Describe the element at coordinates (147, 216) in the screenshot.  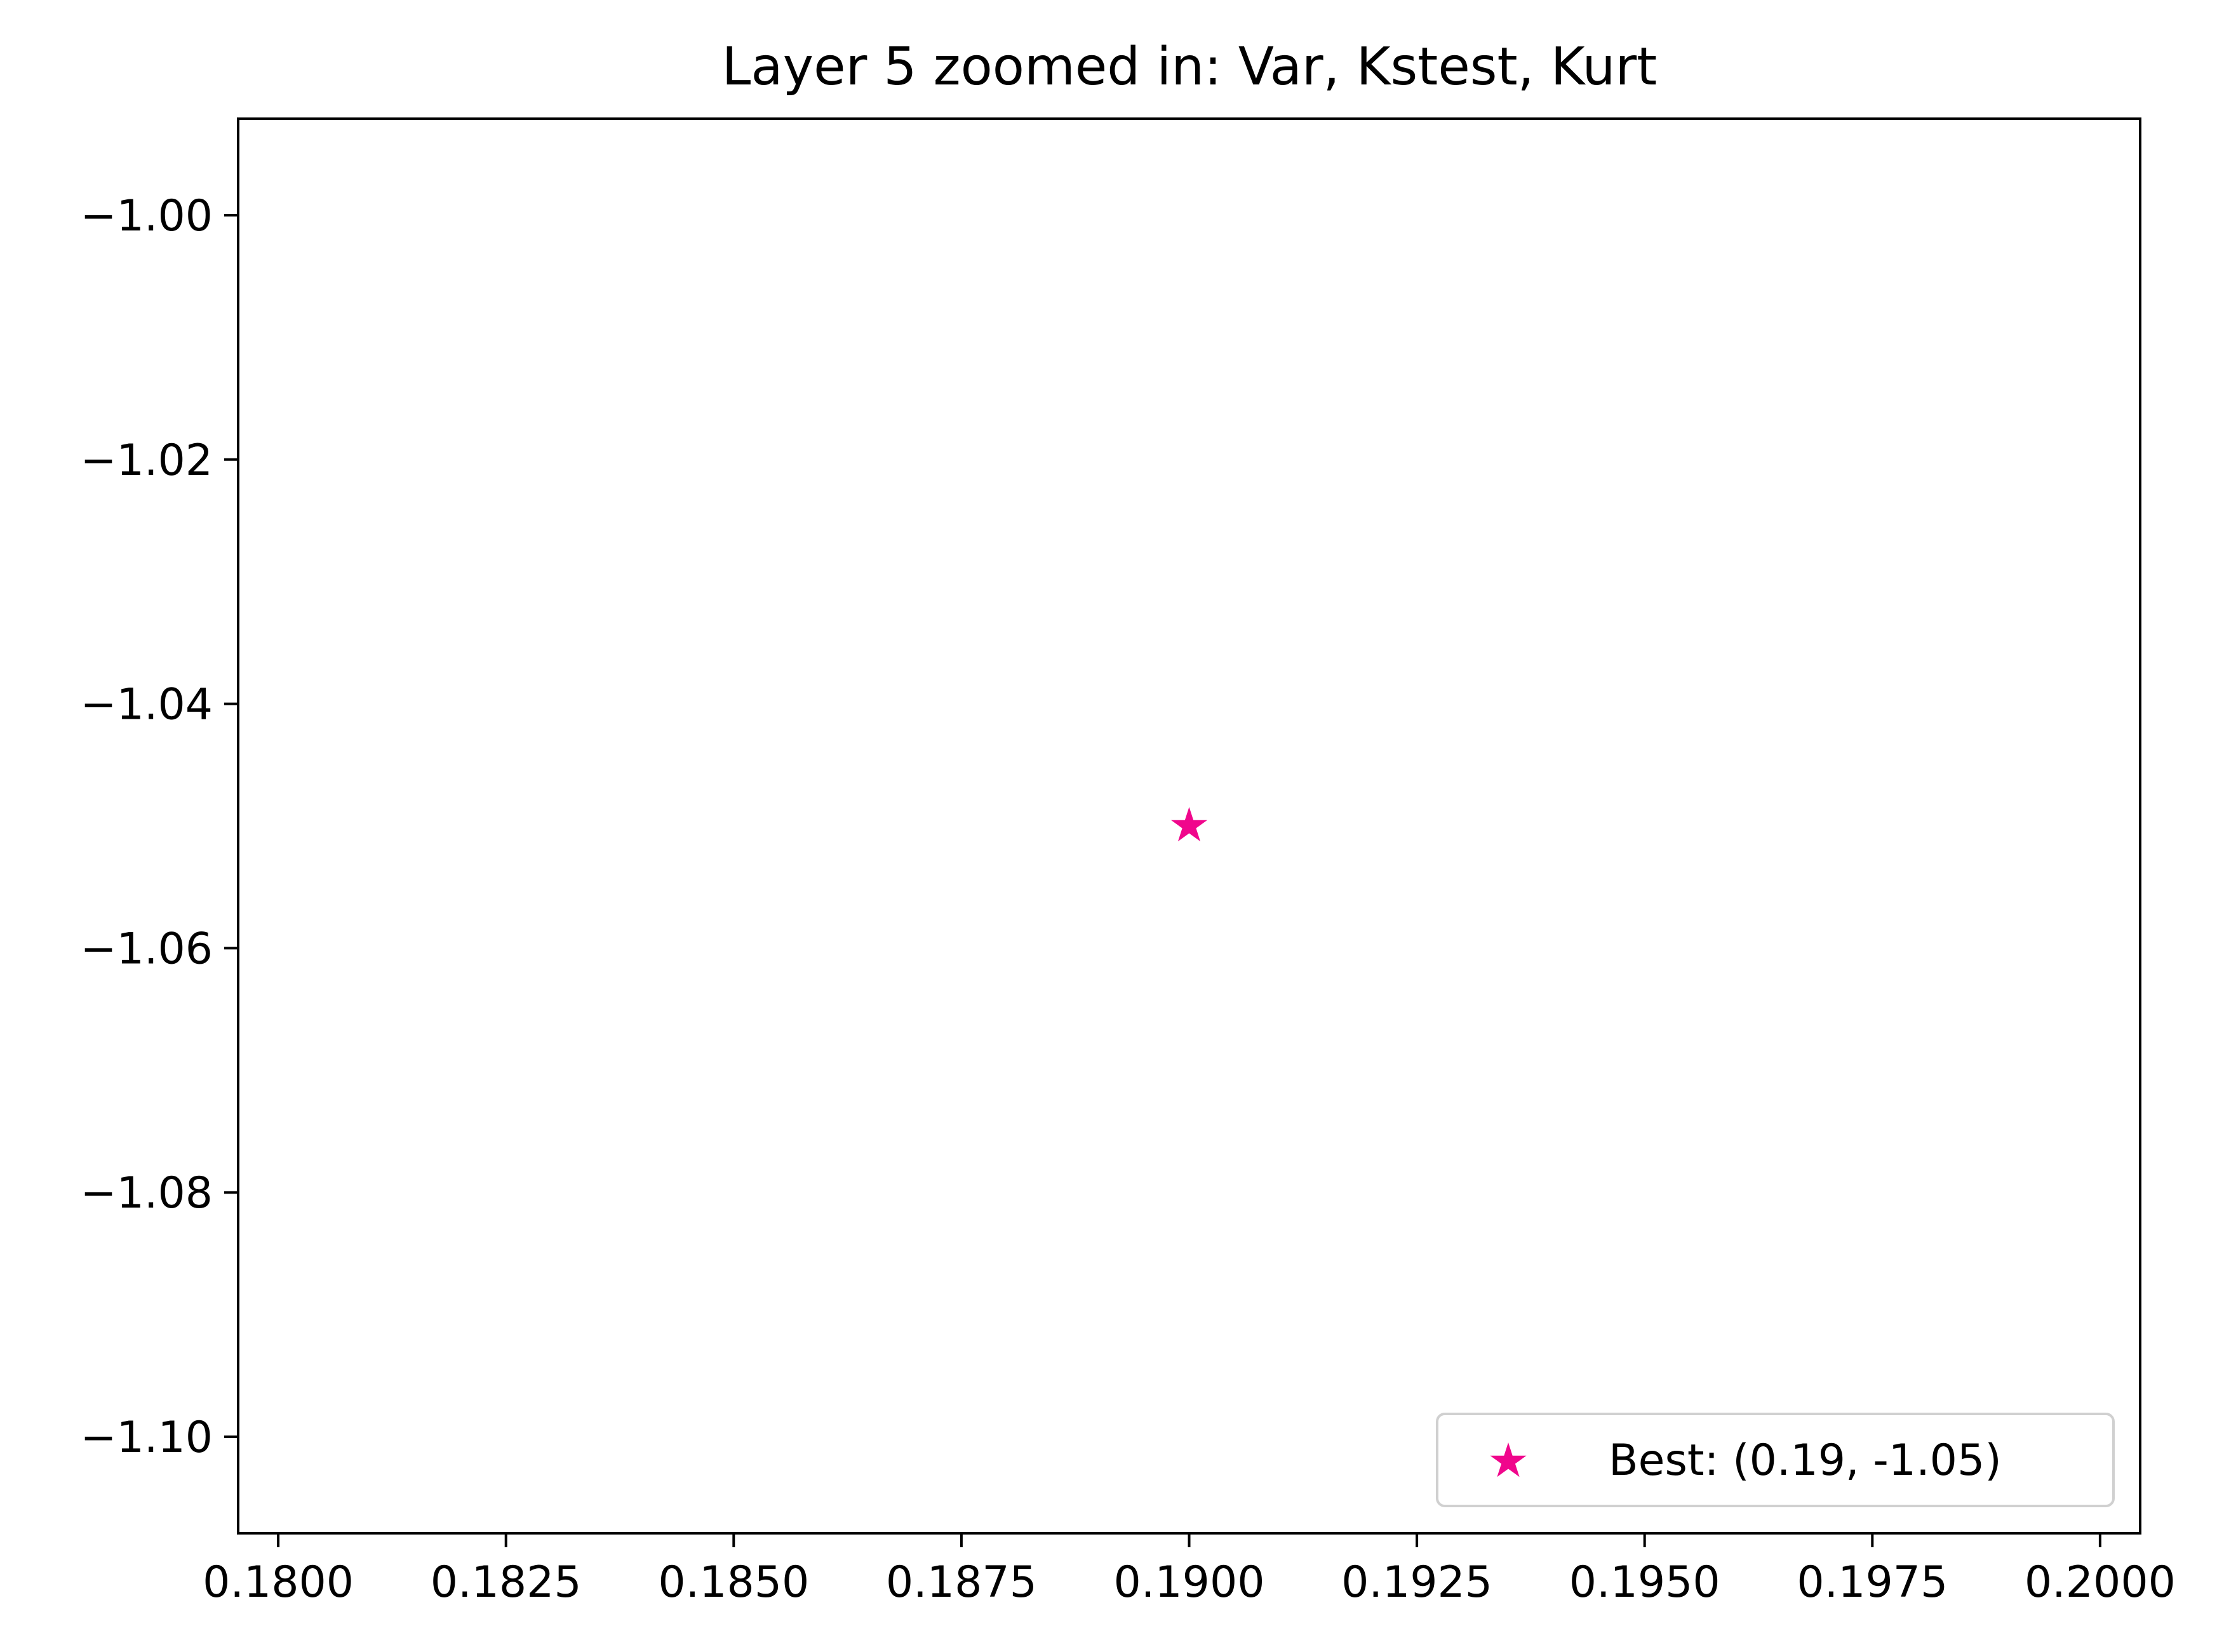
I see `y-tick-label: −1.00` at that location.